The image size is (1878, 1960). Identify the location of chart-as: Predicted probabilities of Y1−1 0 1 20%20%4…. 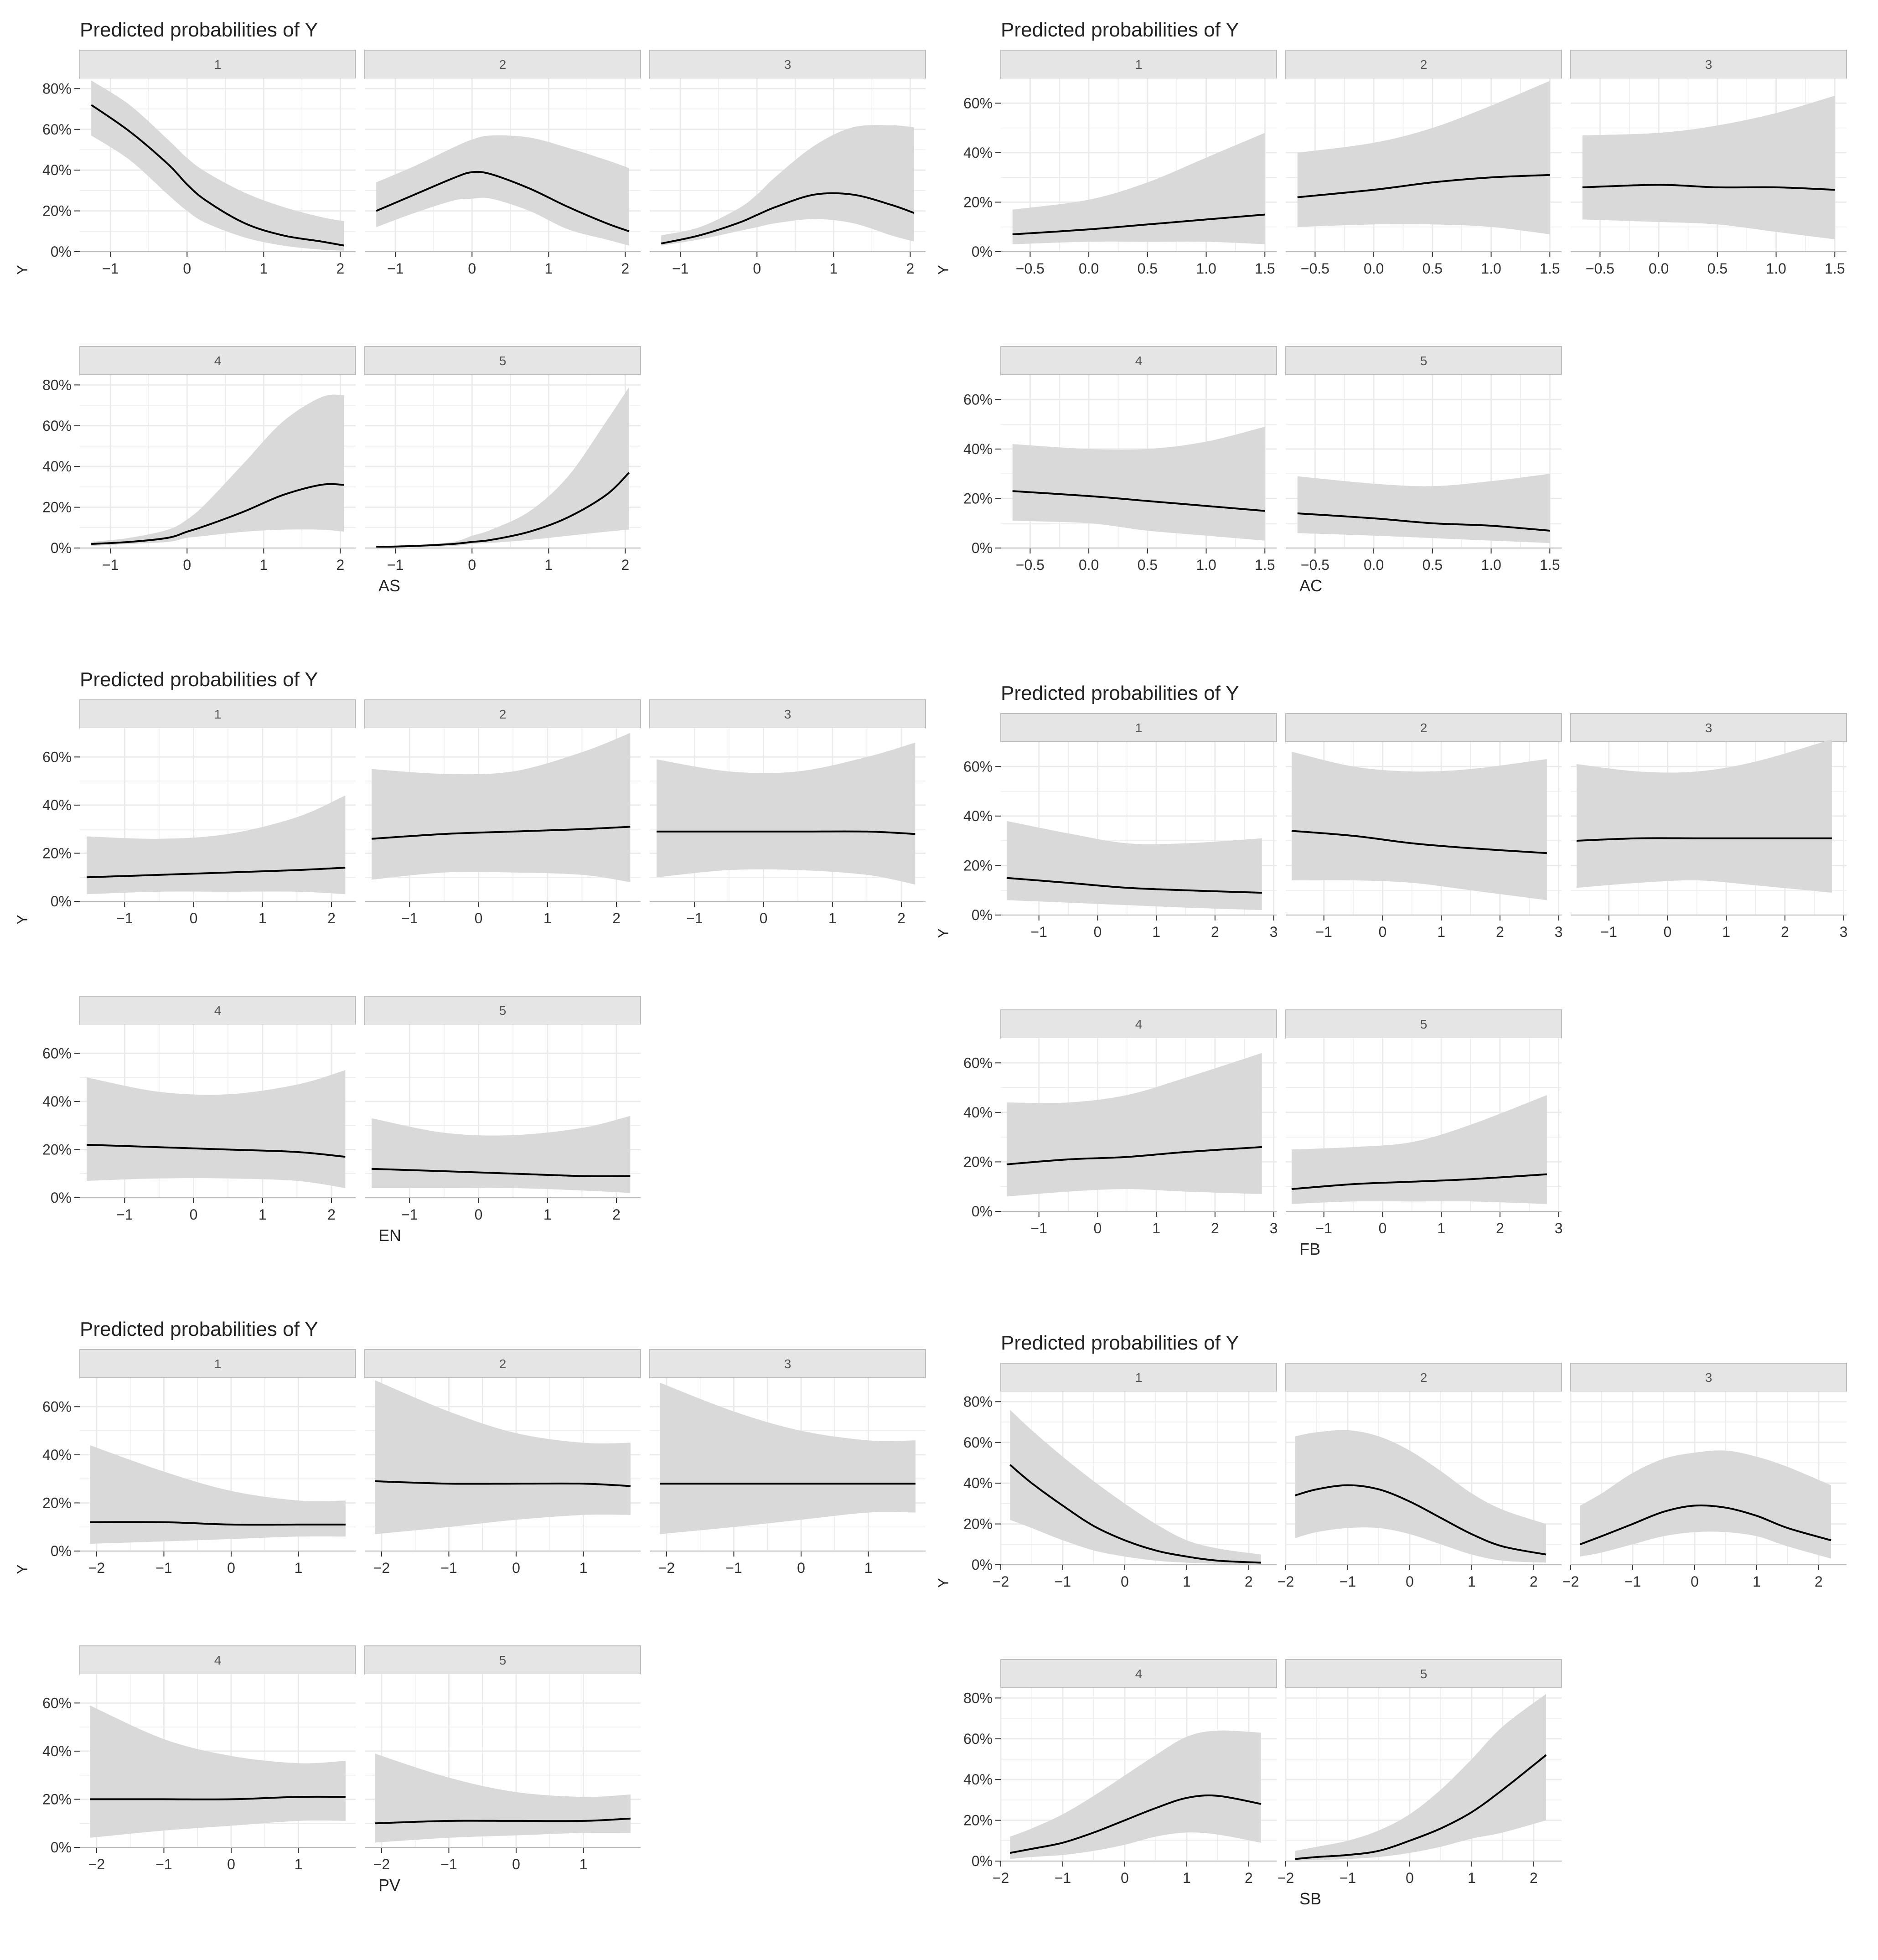
(470, 307).